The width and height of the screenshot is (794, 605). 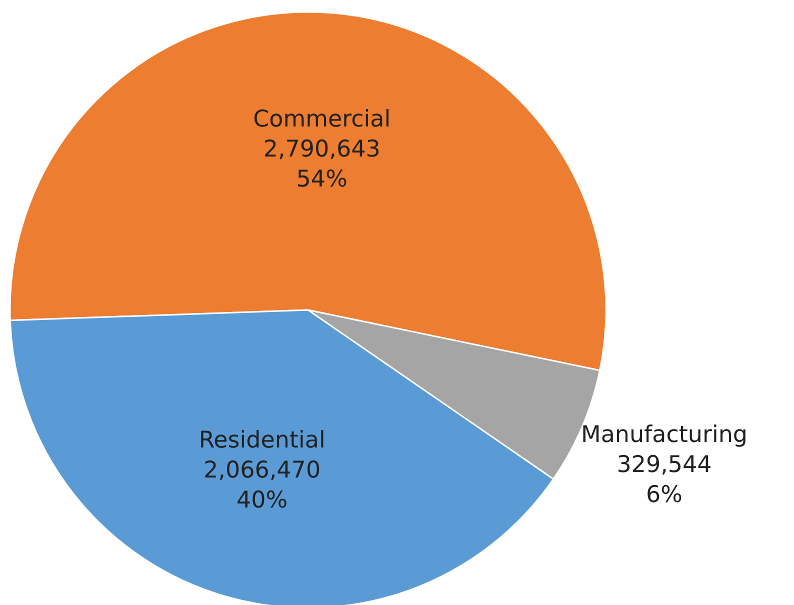 What do you see at coordinates (321, 164) in the screenshot?
I see `data-label: 2,790,643 54%` at bounding box center [321, 164].